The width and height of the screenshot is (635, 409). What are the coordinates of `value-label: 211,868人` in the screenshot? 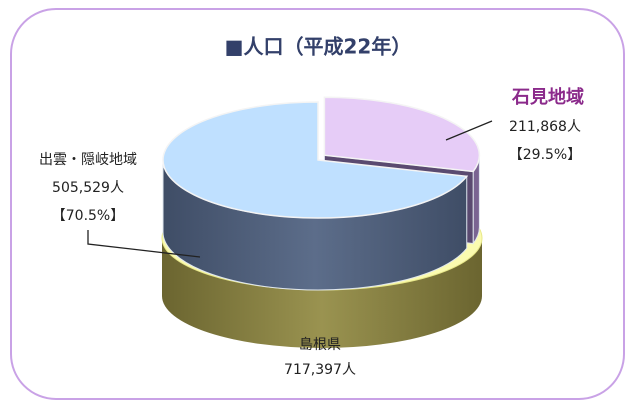 It's located at (545, 127).